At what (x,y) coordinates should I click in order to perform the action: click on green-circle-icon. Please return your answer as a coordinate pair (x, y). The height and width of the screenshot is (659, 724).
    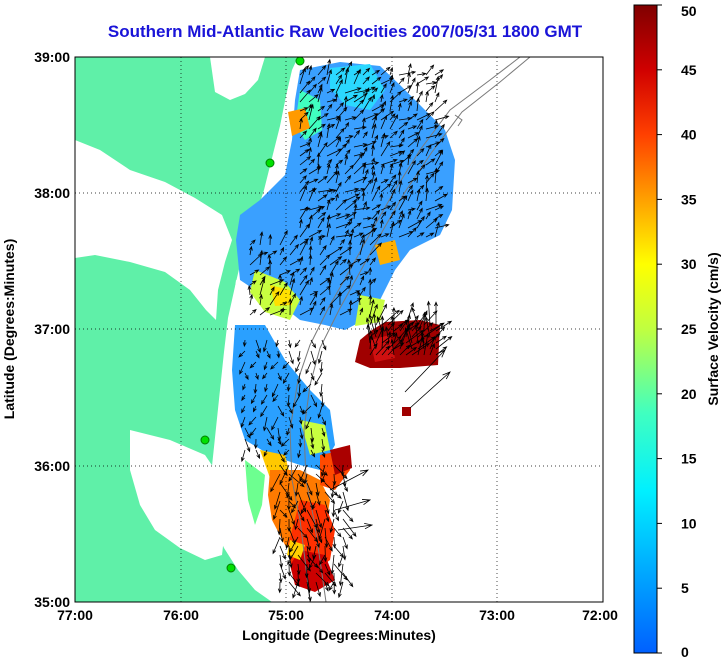
    Looking at the image, I should click on (231, 568).